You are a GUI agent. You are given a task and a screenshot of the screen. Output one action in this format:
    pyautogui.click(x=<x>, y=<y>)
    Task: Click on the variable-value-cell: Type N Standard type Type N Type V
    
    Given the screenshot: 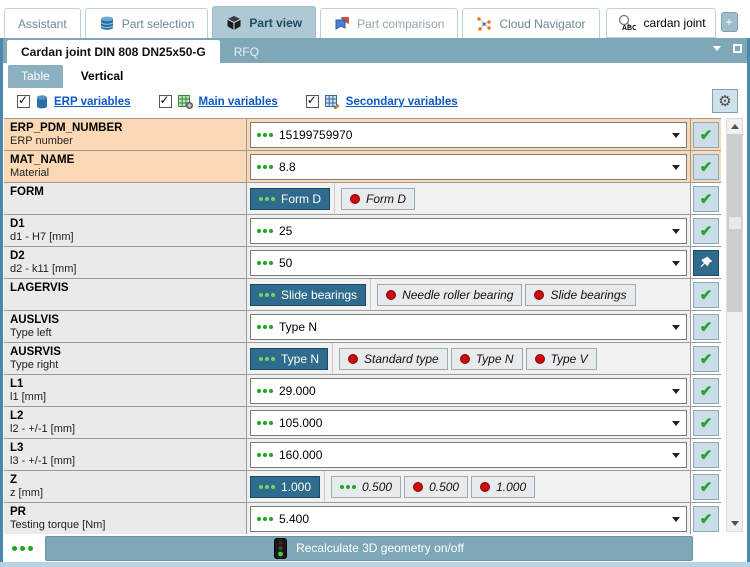 What is the action you would take?
    pyautogui.click(x=469, y=358)
    